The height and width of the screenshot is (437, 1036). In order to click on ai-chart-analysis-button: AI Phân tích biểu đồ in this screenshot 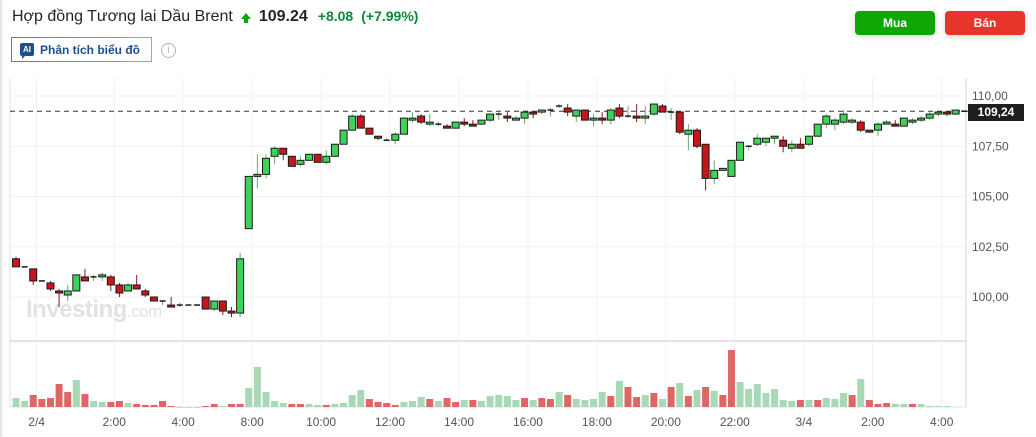, I will do `click(81, 49)`.